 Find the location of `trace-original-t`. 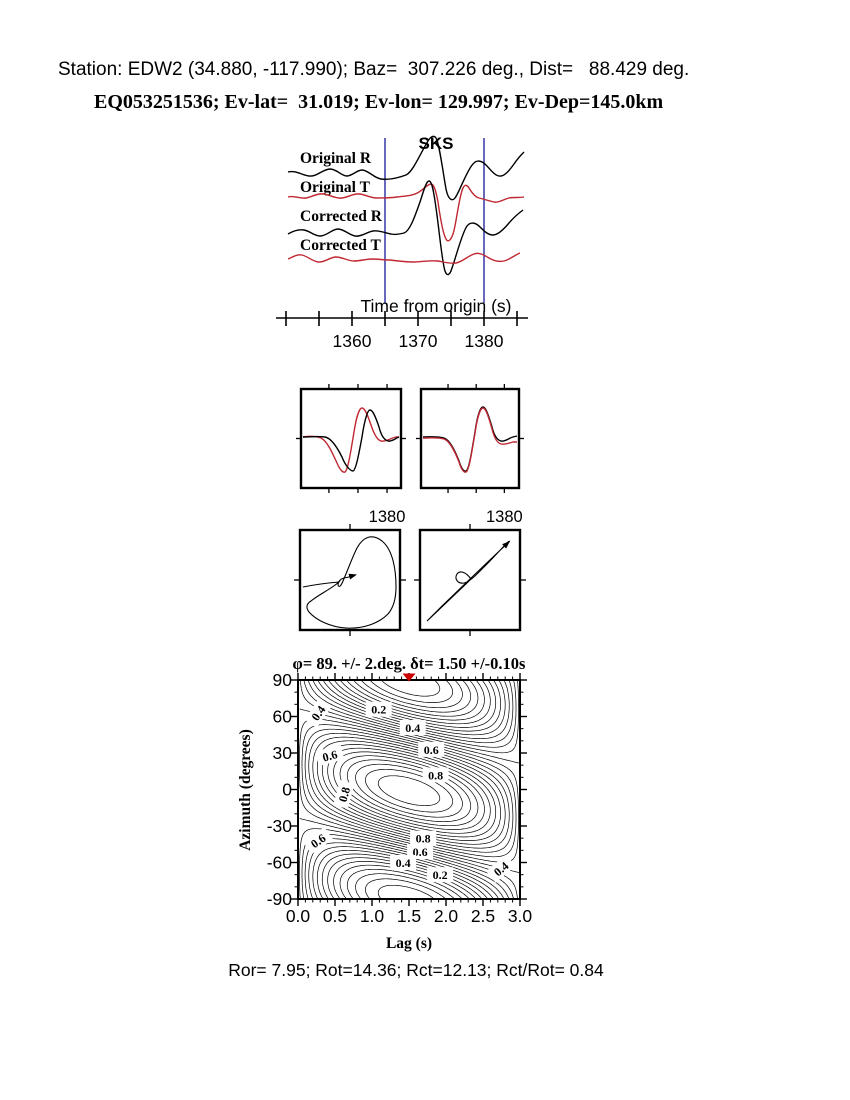

trace-original-t is located at coordinates (406, 212).